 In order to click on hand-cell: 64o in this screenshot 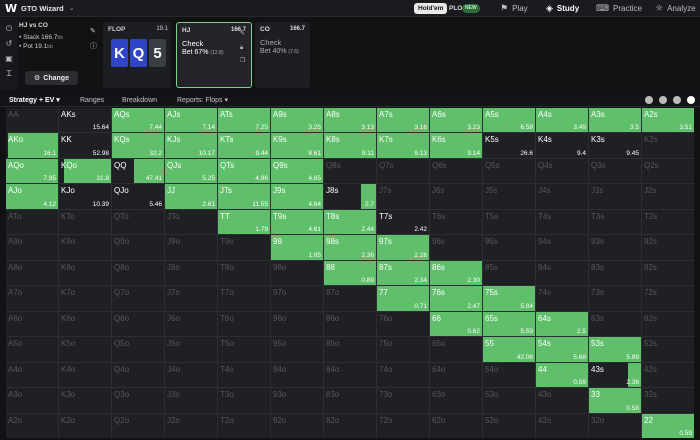, I will do `click(456, 375)`.